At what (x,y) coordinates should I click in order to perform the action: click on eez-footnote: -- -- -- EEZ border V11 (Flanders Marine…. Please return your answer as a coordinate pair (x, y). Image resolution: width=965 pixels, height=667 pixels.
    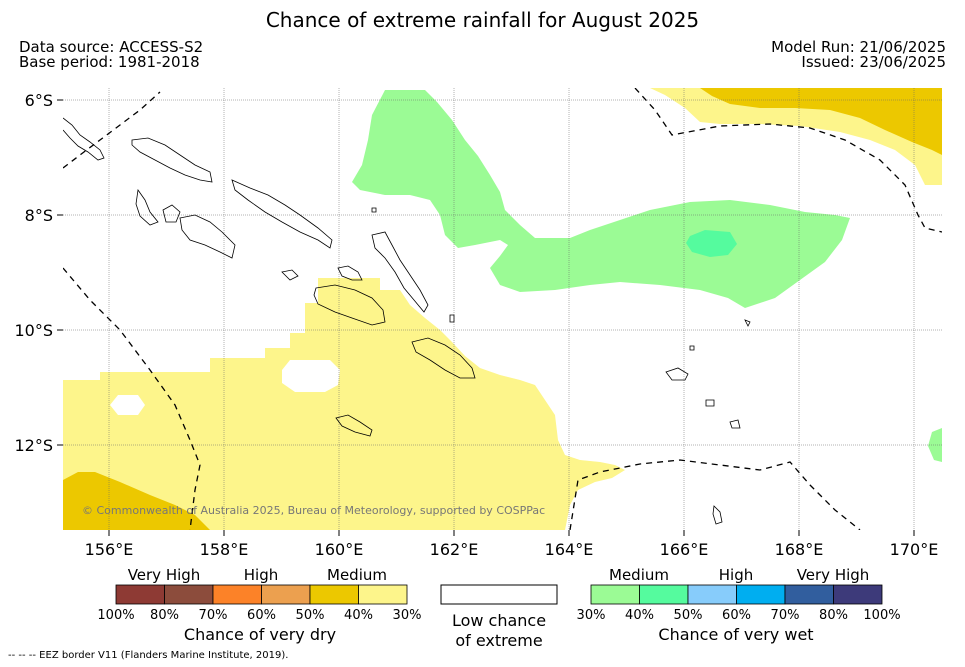
    Looking at the image, I should click on (148, 655).